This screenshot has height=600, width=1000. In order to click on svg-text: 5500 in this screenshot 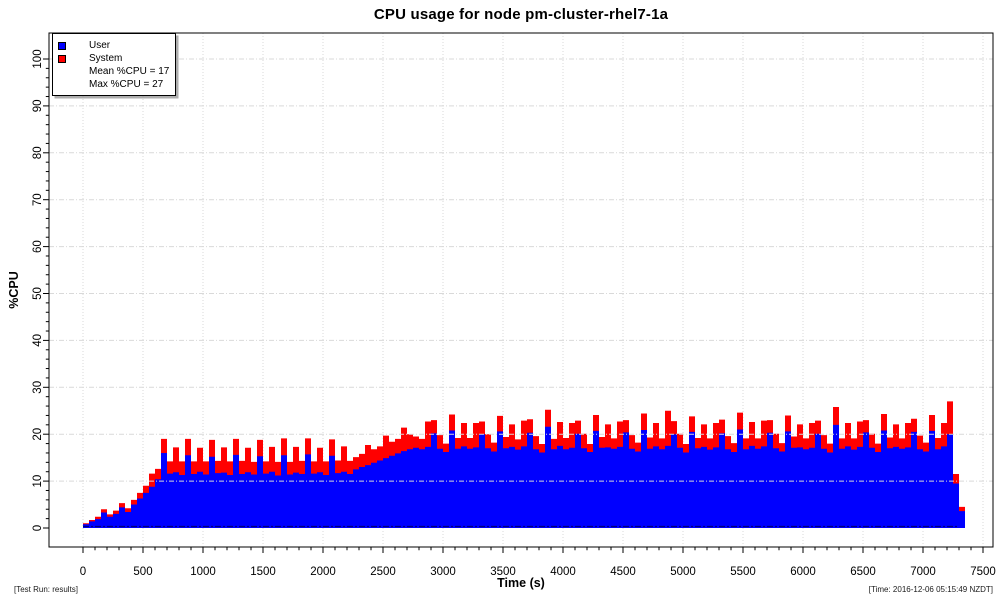, I will do `click(743, 572)`.